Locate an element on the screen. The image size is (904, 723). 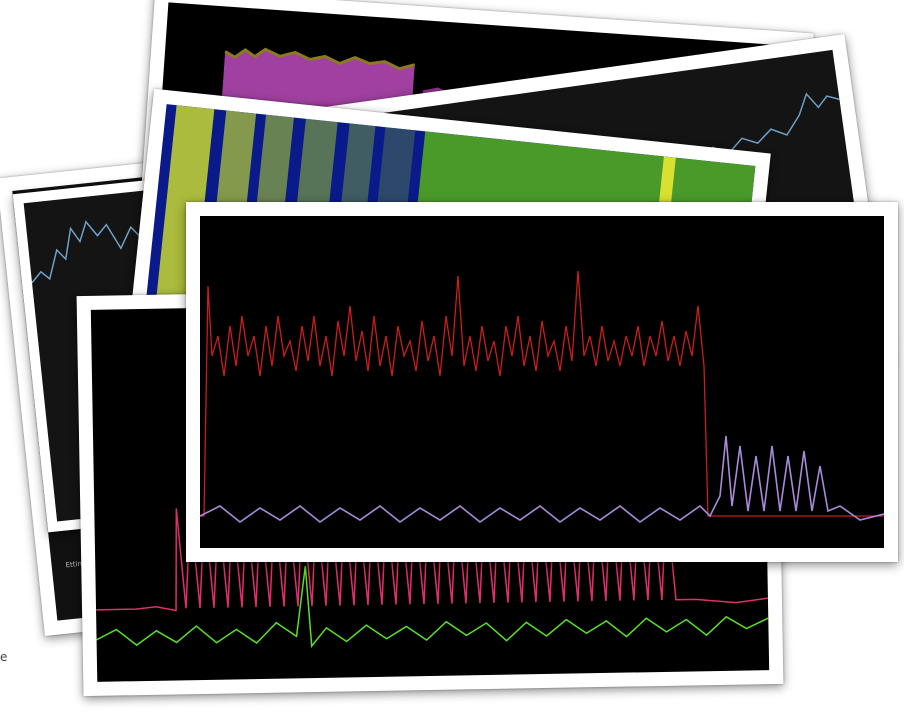
pink-trace is located at coordinates (432, 555).